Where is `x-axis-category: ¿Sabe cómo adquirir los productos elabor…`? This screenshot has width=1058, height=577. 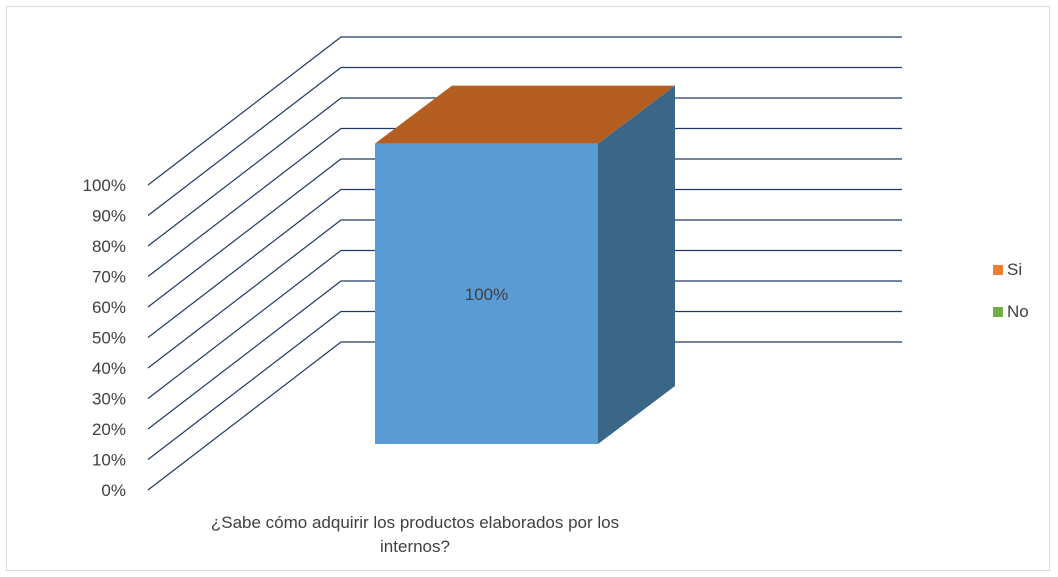 x-axis-category: ¿Sabe cómo adquirir los productos elabor… is located at coordinates (415, 534).